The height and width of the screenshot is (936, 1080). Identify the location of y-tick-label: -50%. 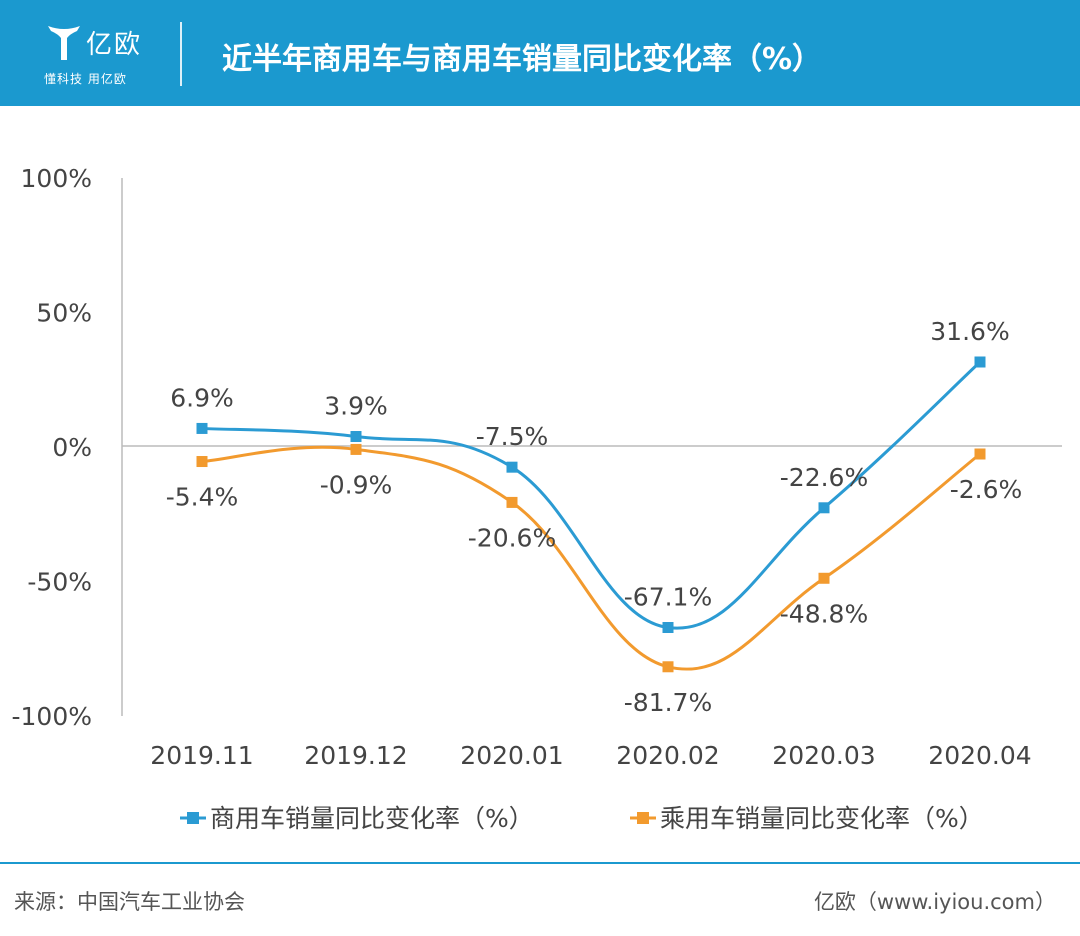
(59, 582).